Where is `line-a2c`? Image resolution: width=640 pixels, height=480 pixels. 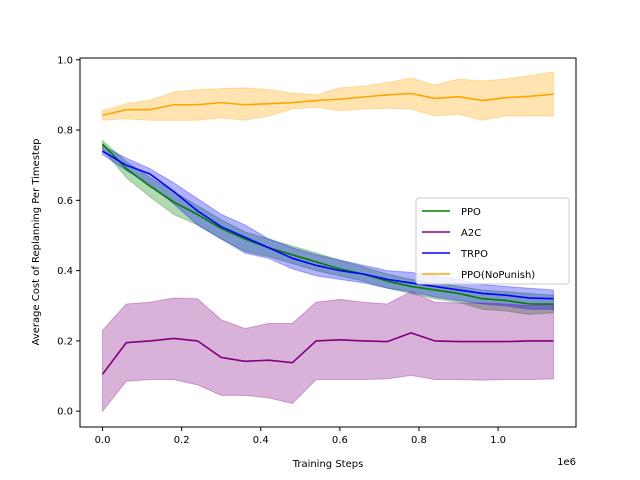 line-a2c is located at coordinates (327, 353).